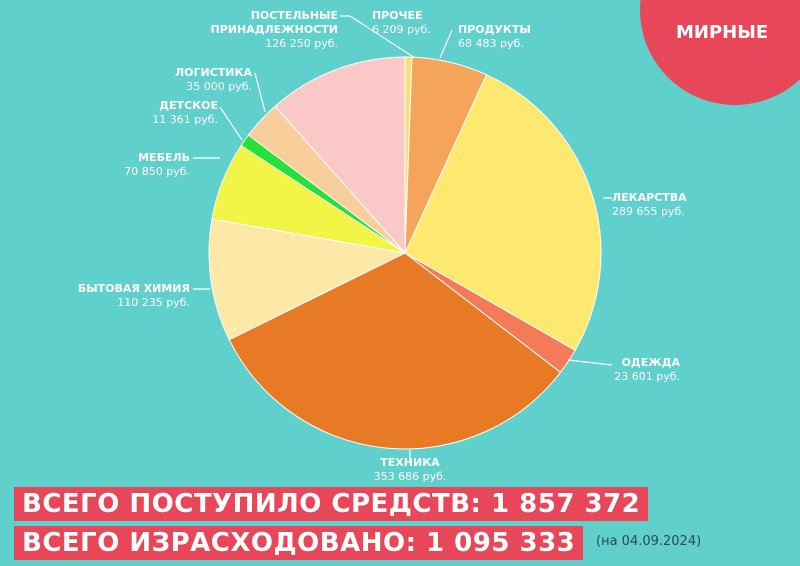 This screenshot has height=566, width=800. Describe the element at coordinates (494, 29) in the screenshot. I see `category-name: ПРОДУКТЫ` at that location.